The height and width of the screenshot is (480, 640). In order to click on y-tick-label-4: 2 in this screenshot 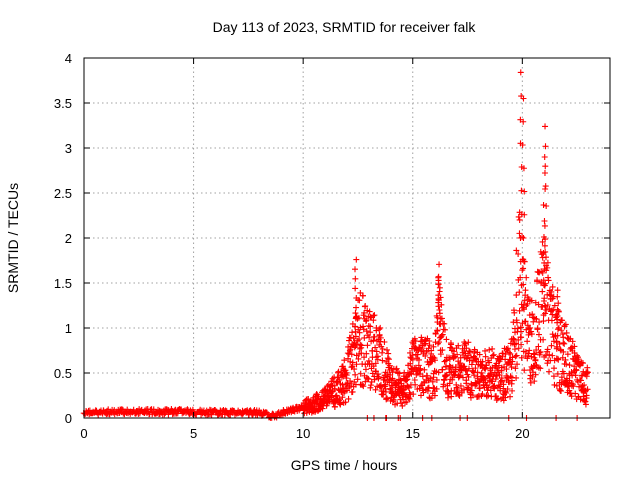, I will do `click(68, 238)`.